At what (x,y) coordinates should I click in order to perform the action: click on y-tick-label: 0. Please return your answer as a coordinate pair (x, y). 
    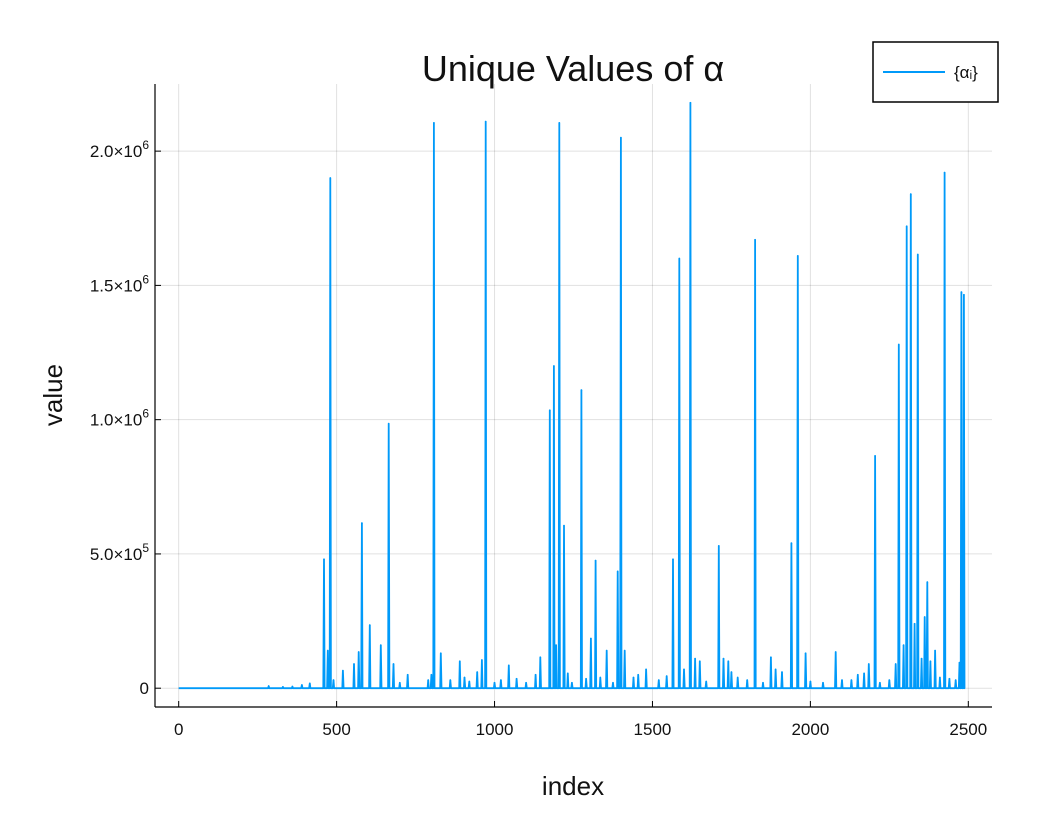
    Looking at the image, I should click on (144, 688).